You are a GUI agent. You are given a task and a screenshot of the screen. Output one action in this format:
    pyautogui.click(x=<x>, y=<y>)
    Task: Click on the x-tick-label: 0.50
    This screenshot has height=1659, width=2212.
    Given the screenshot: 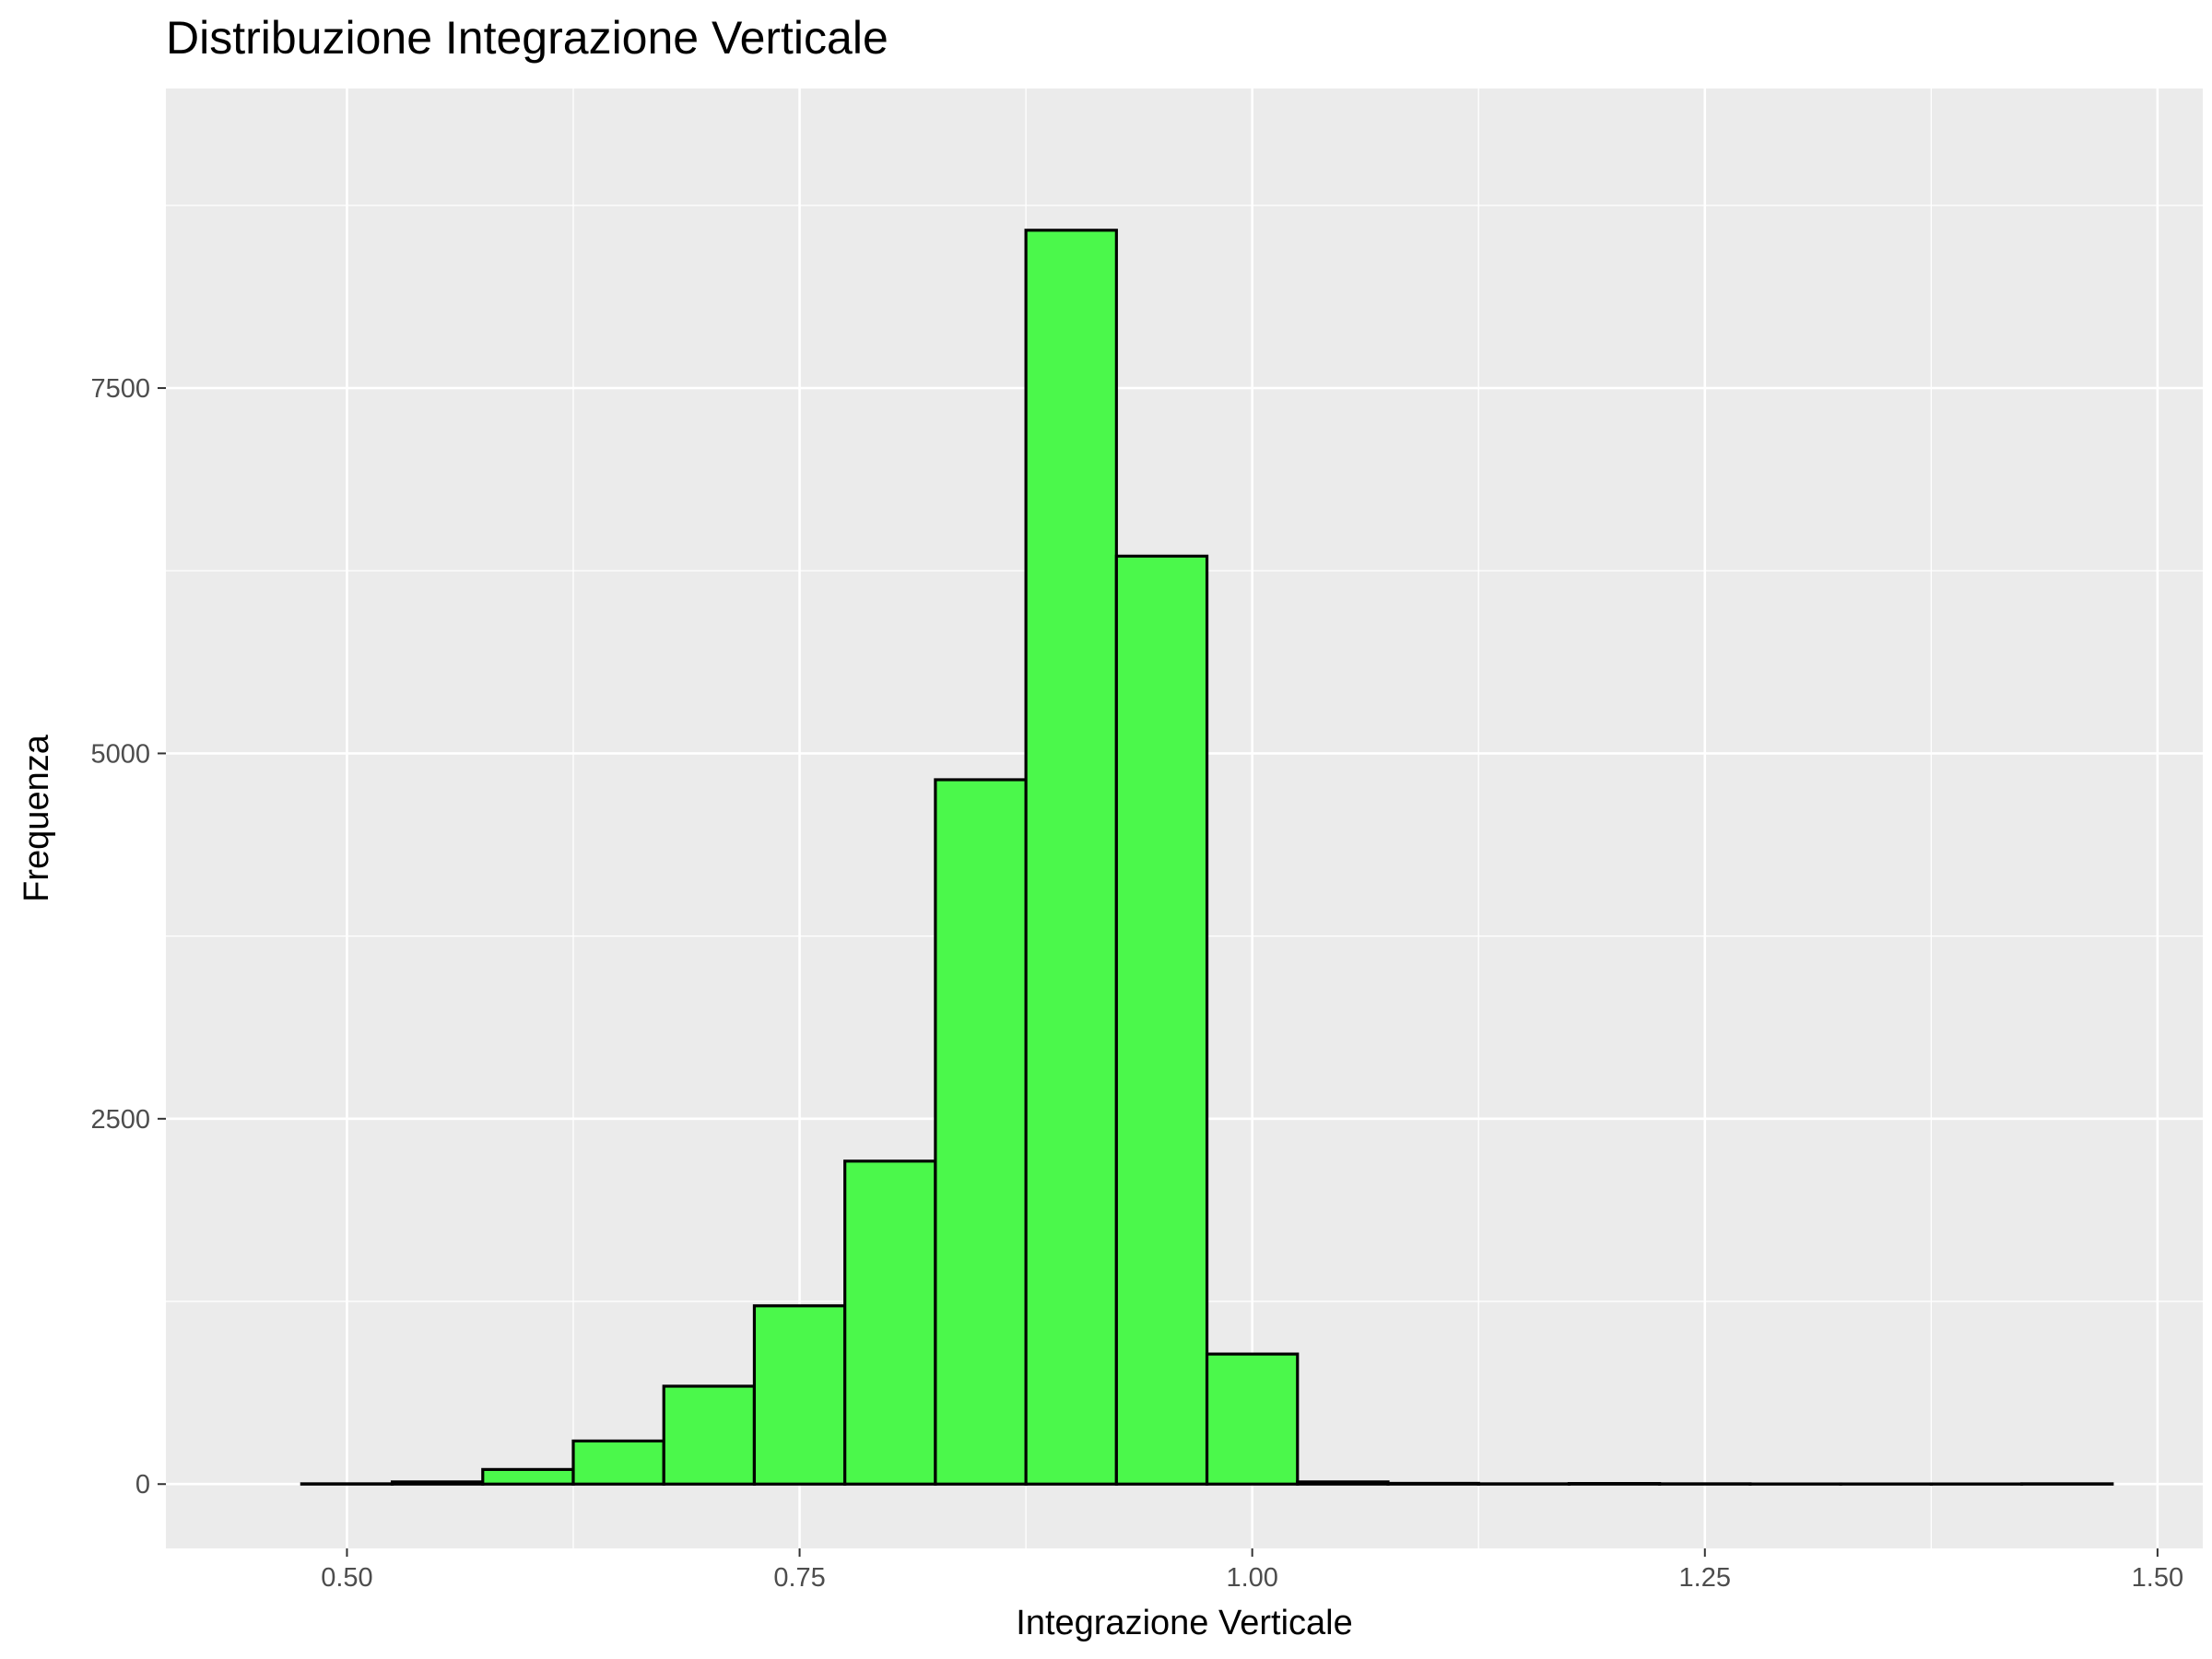 What is the action you would take?
    pyautogui.click(x=346, y=1578)
    